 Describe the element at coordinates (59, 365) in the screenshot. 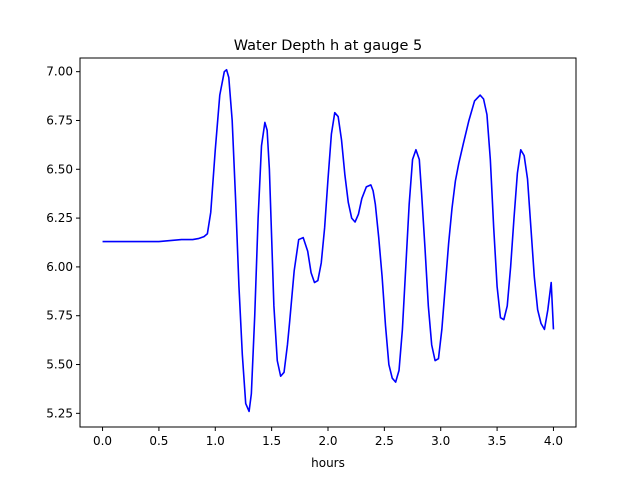

I see `y-tick-label: 5.50` at that location.